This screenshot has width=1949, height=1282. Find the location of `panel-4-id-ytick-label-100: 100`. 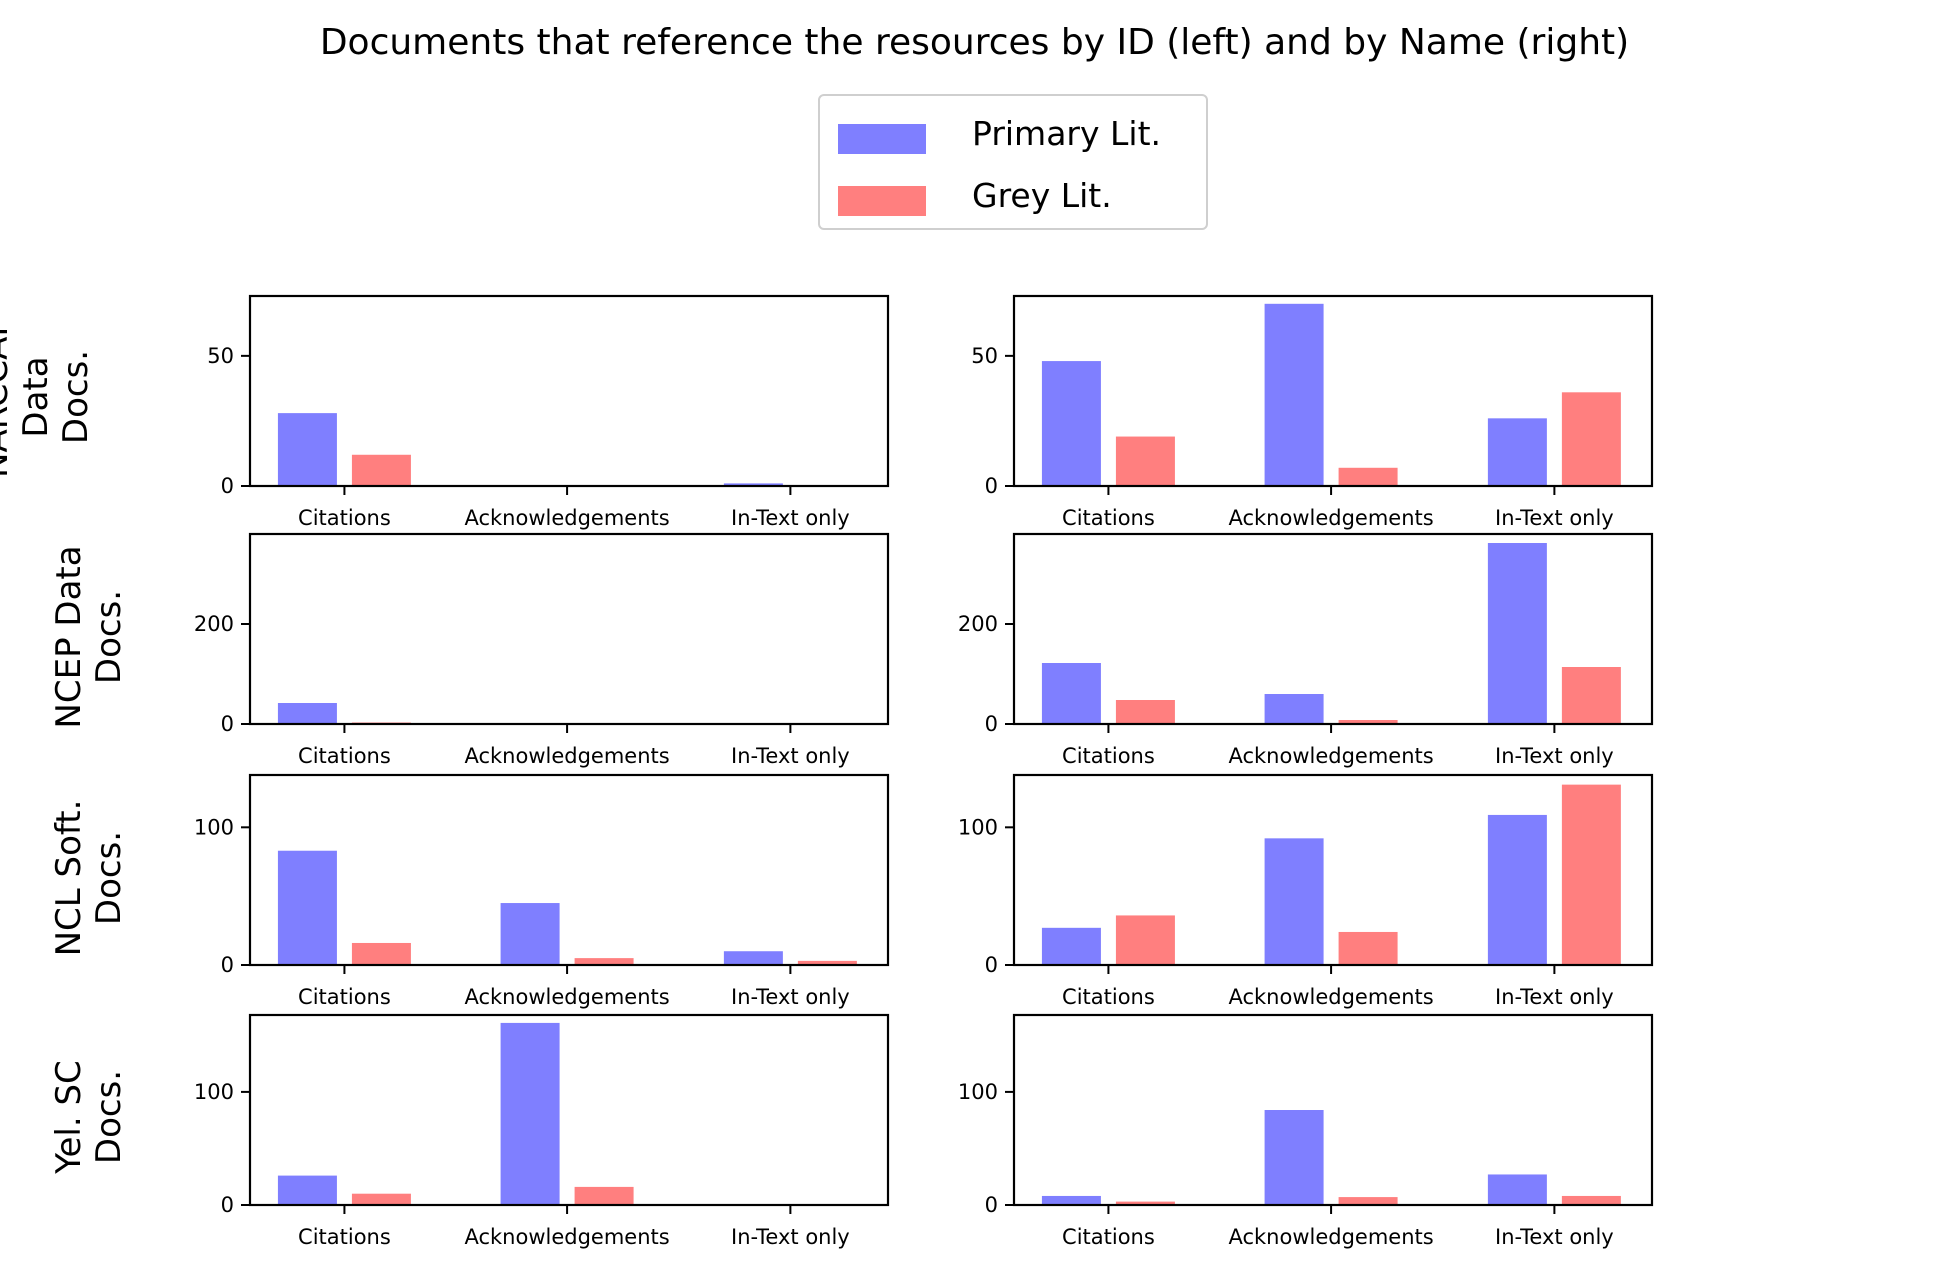

panel-4-id-ytick-label-100: 100 is located at coordinates (214, 1092).